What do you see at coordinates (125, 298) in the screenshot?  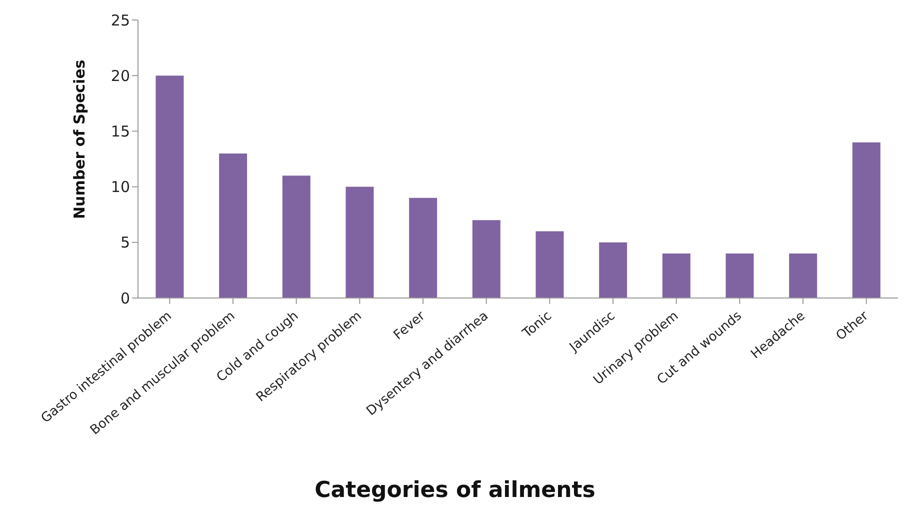 I see `y-tick-label: 0` at bounding box center [125, 298].